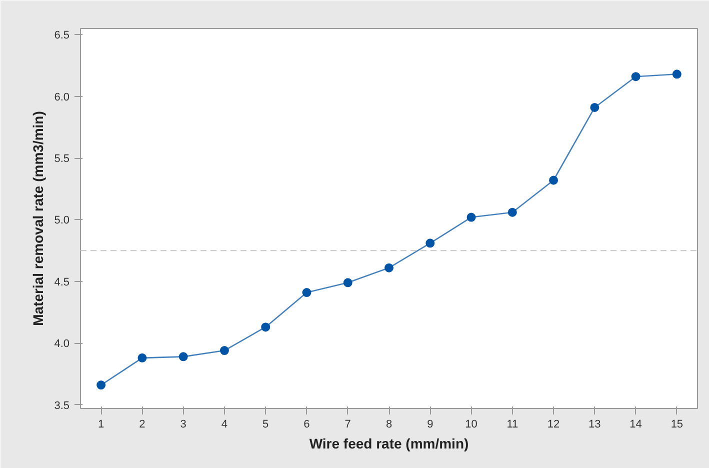 The height and width of the screenshot is (468, 709). Describe the element at coordinates (471, 424) in the screenshot. I see `x-tick-label: 10` at that location.